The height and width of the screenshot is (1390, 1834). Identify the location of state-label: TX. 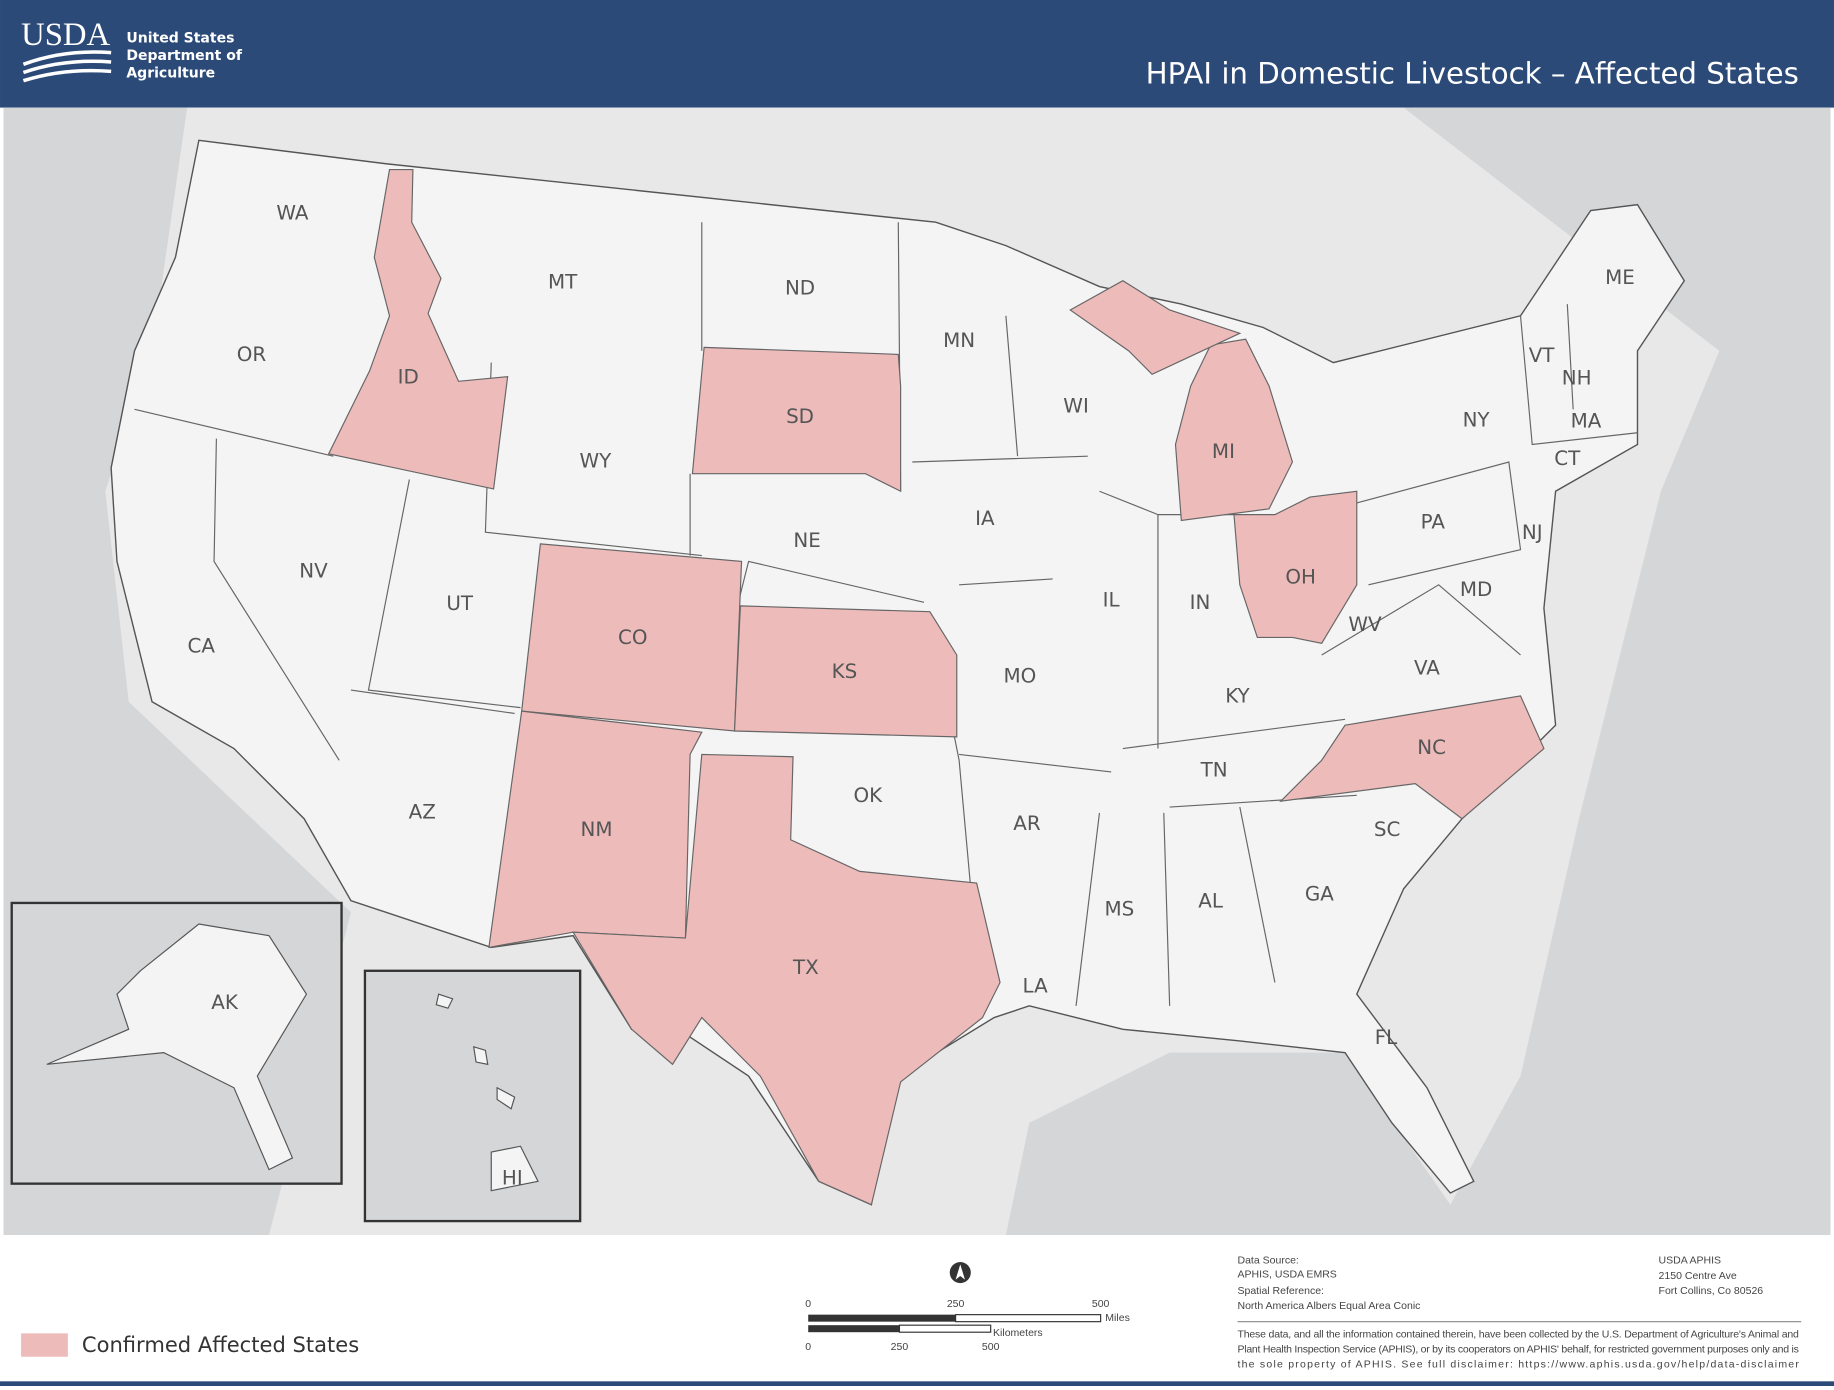
(805, 967).